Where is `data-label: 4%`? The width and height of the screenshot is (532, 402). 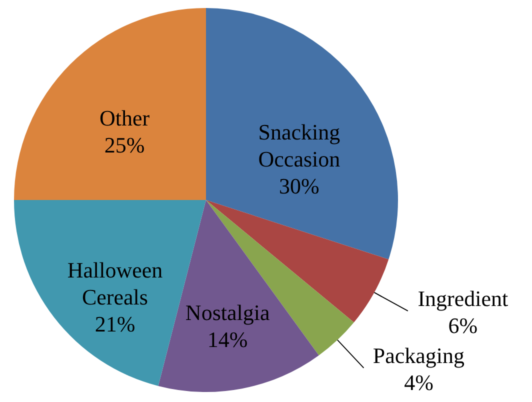
data-label: 4% is located at coordinates (419, 382).